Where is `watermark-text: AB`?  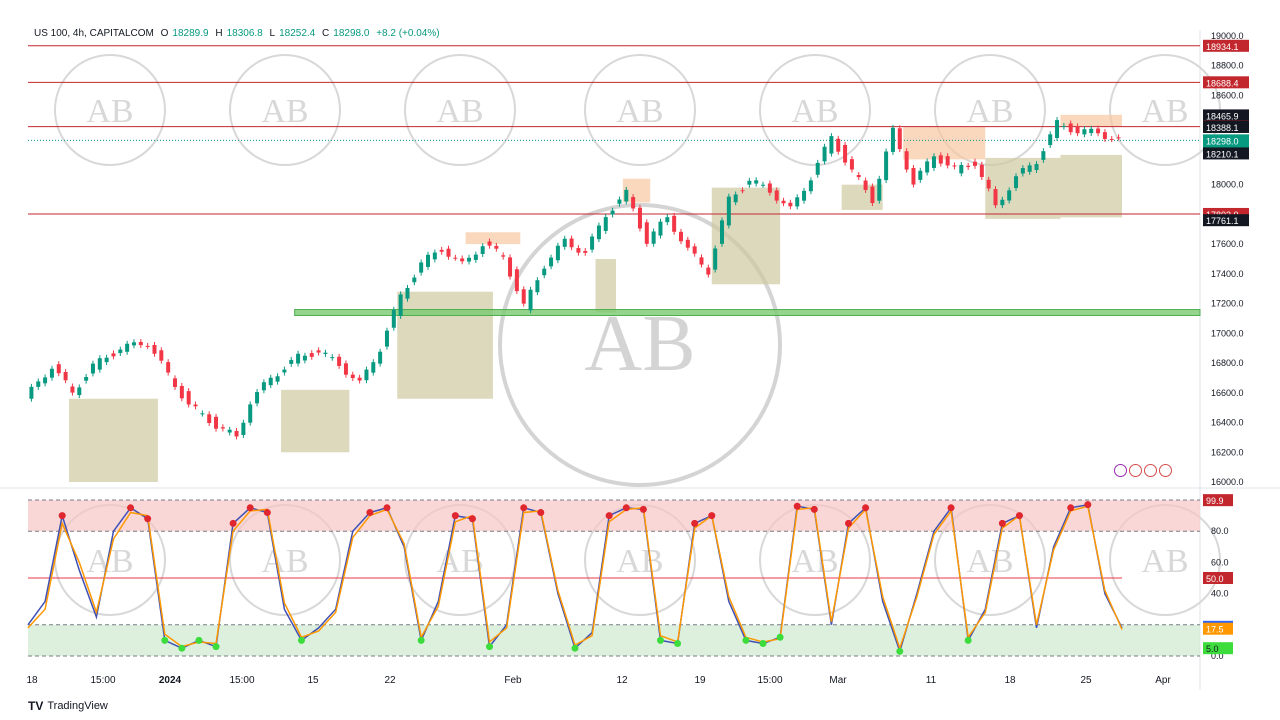 watermark-text: AB is located at coordinates (814, 561).